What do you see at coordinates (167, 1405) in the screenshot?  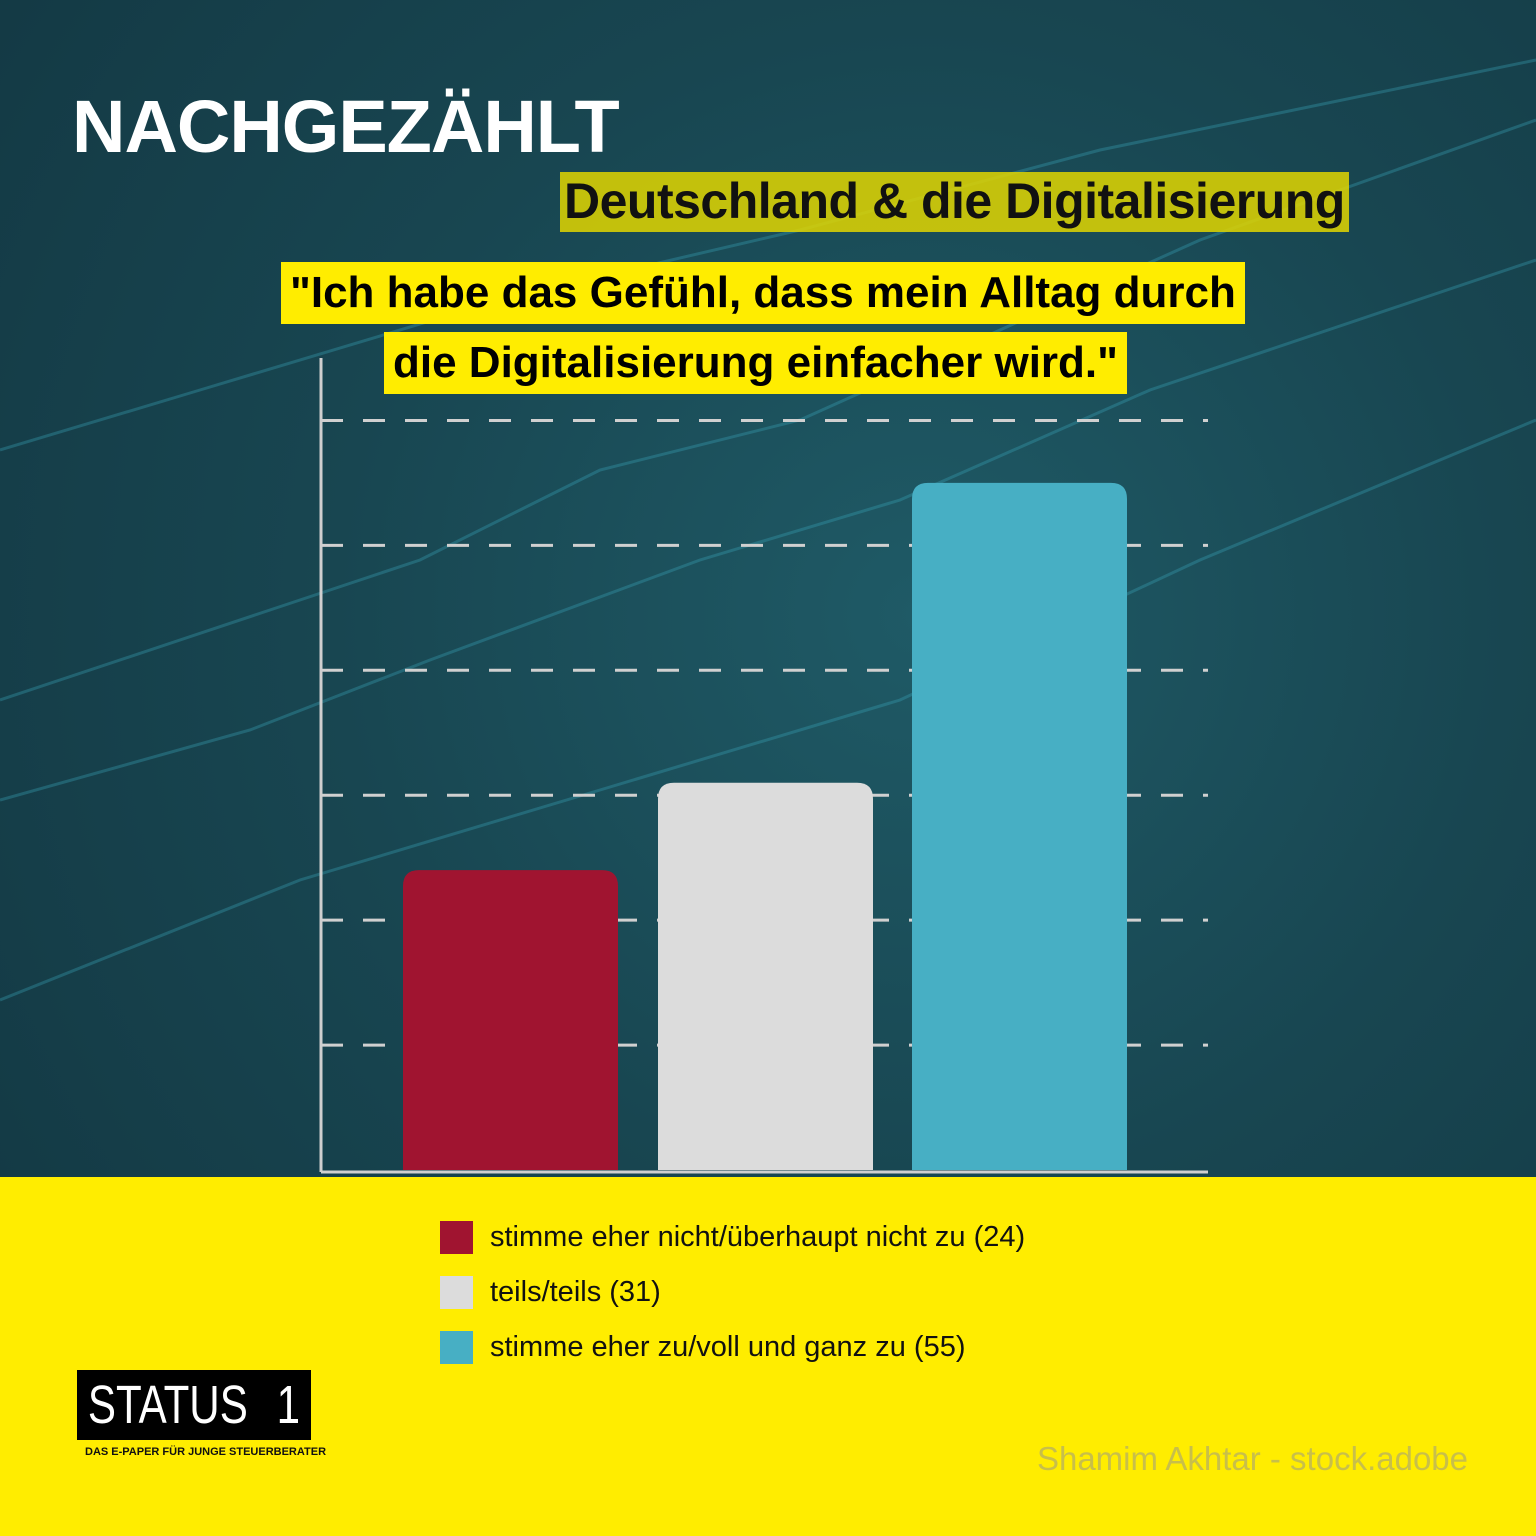 I see `logo-name: STATUS` at bounding box center [167, 1405].